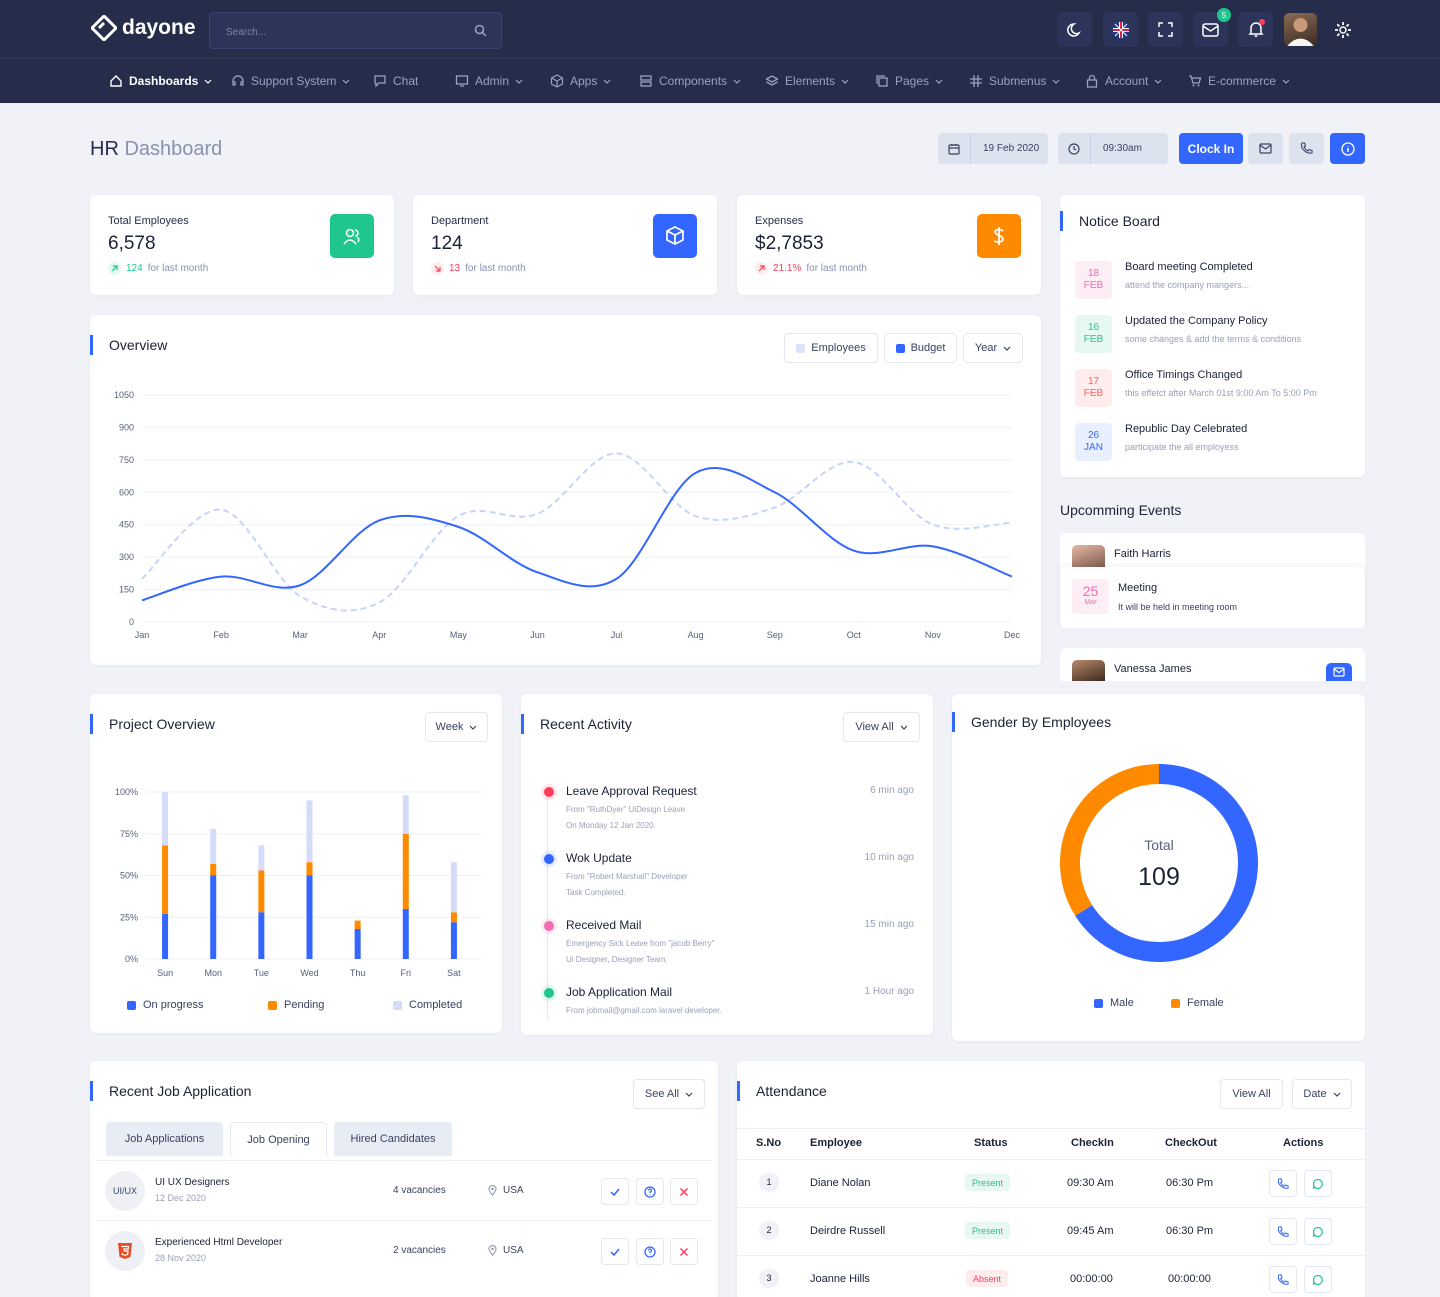  I want to click on header-mail-button, so click(1265, 148).